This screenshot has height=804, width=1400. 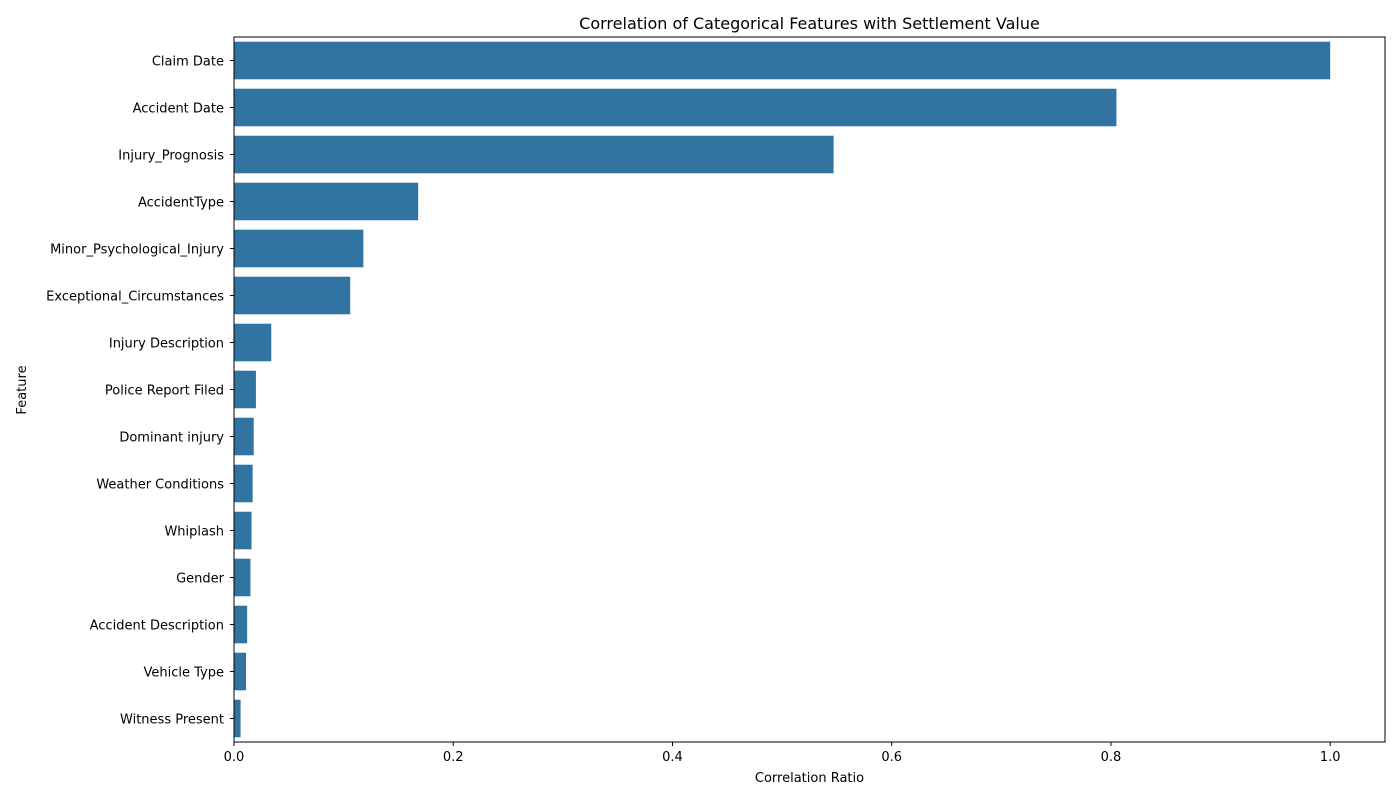 What do you see at coordinates (166, 344) in the screenshot?
I see `y-tick-label: Injury Description` at bounding box center [166, 344].